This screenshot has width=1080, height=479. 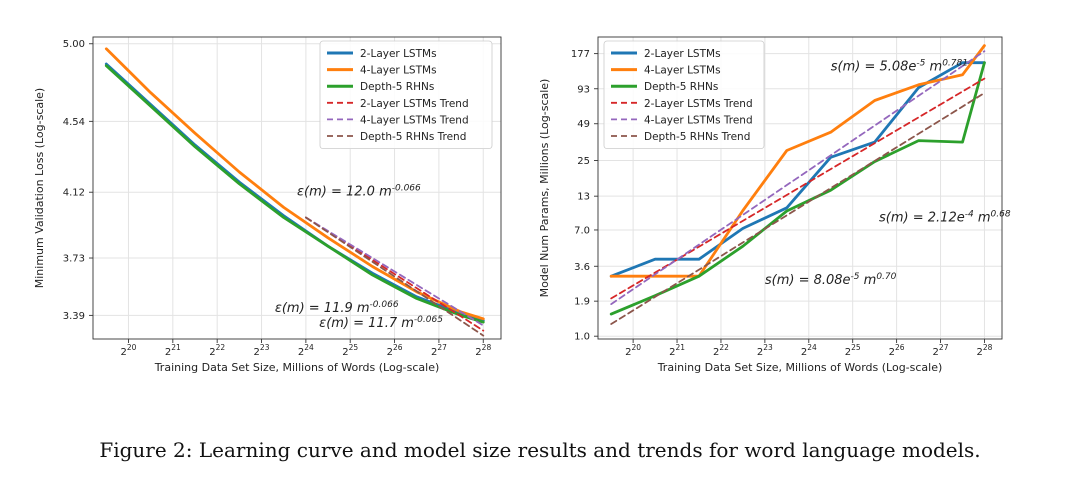 What do you see at coordinates (582, 267) in the screenshot?
I see `y-tick-label: 3.6` at bounding box center [582, 267].